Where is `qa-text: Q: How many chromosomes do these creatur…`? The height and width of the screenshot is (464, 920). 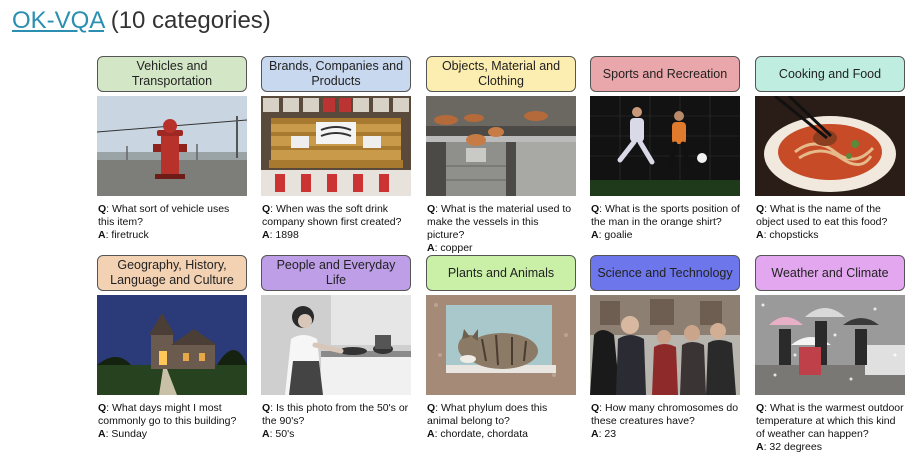
qa-text: Q: How many chromosomes do these creatur… is located at coordinates (665, 421).